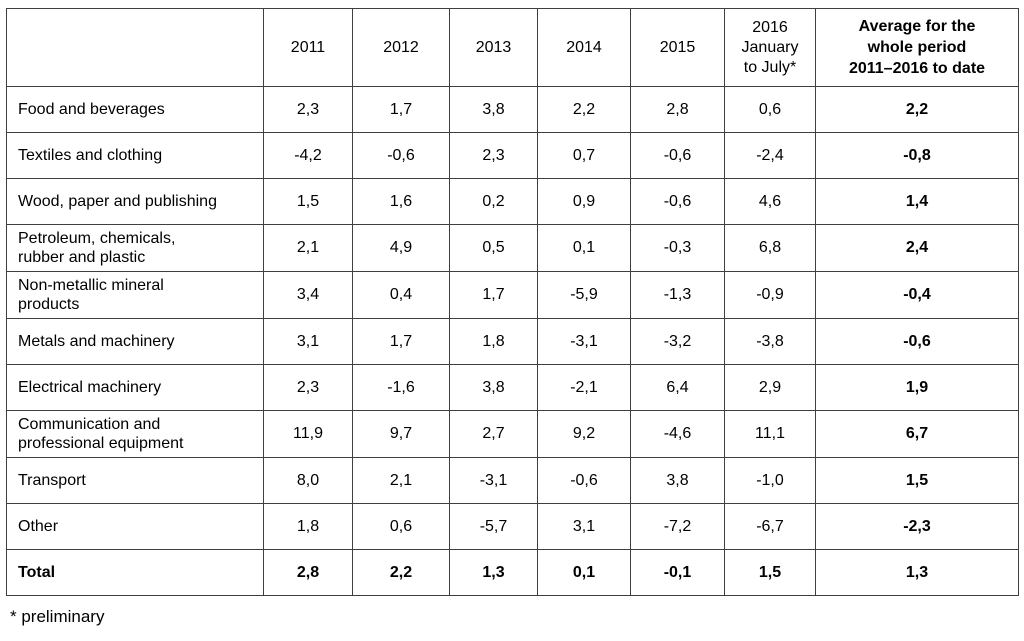 The image size is (1024, 641). What do you see at coordinates (135, 572) in the screenshot?
I see `row-label: Total` at bounding box center [135, 572].